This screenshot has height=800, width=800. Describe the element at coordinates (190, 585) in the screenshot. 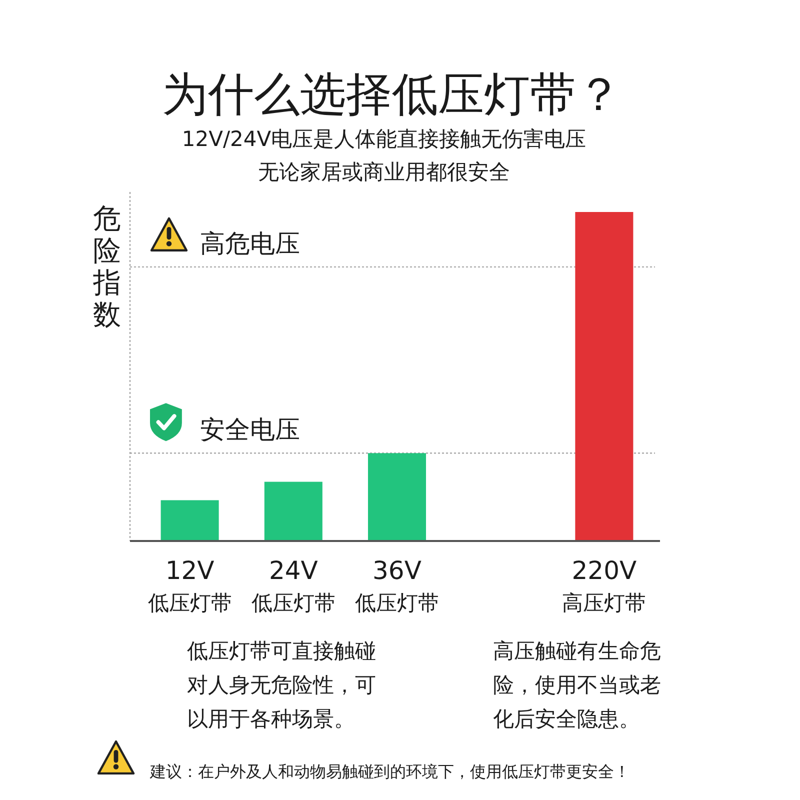

I see `x-tick-label: 12V 低压灯带` at that location.